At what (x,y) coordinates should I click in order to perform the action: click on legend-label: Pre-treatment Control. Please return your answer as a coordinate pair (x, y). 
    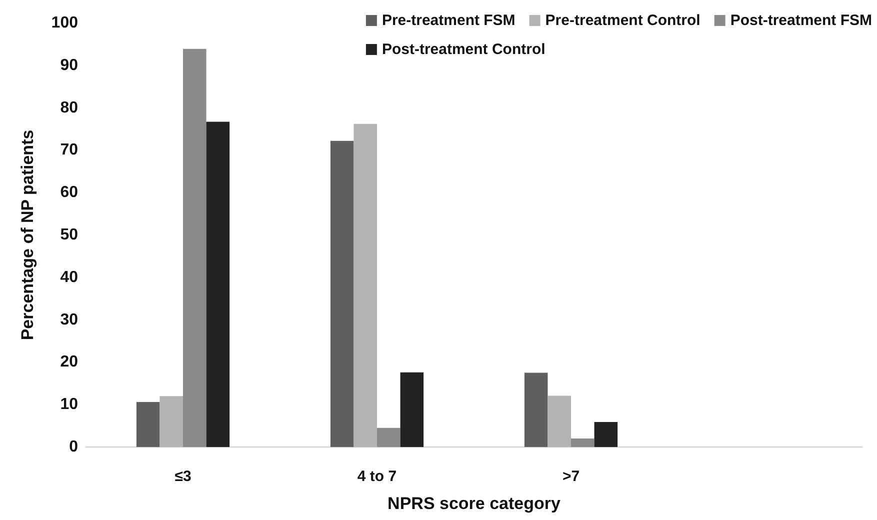
    Looking at the image, I should click on (622, 20).